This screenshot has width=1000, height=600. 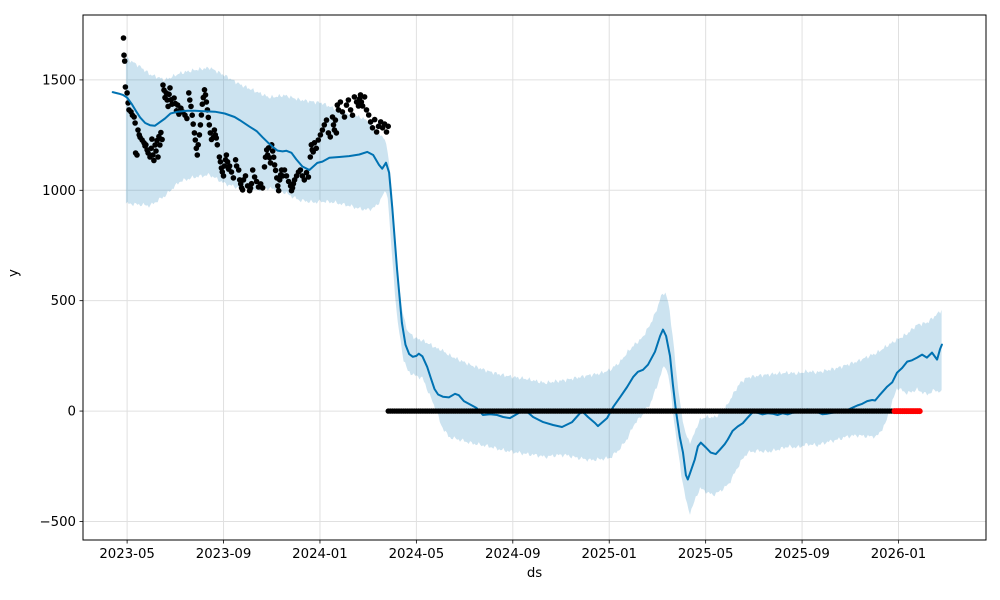 What do you see at coordinates (417, 554) in the screenshot?
I see `x-tick-label: 2024-05` at bounding box center [417, 554].